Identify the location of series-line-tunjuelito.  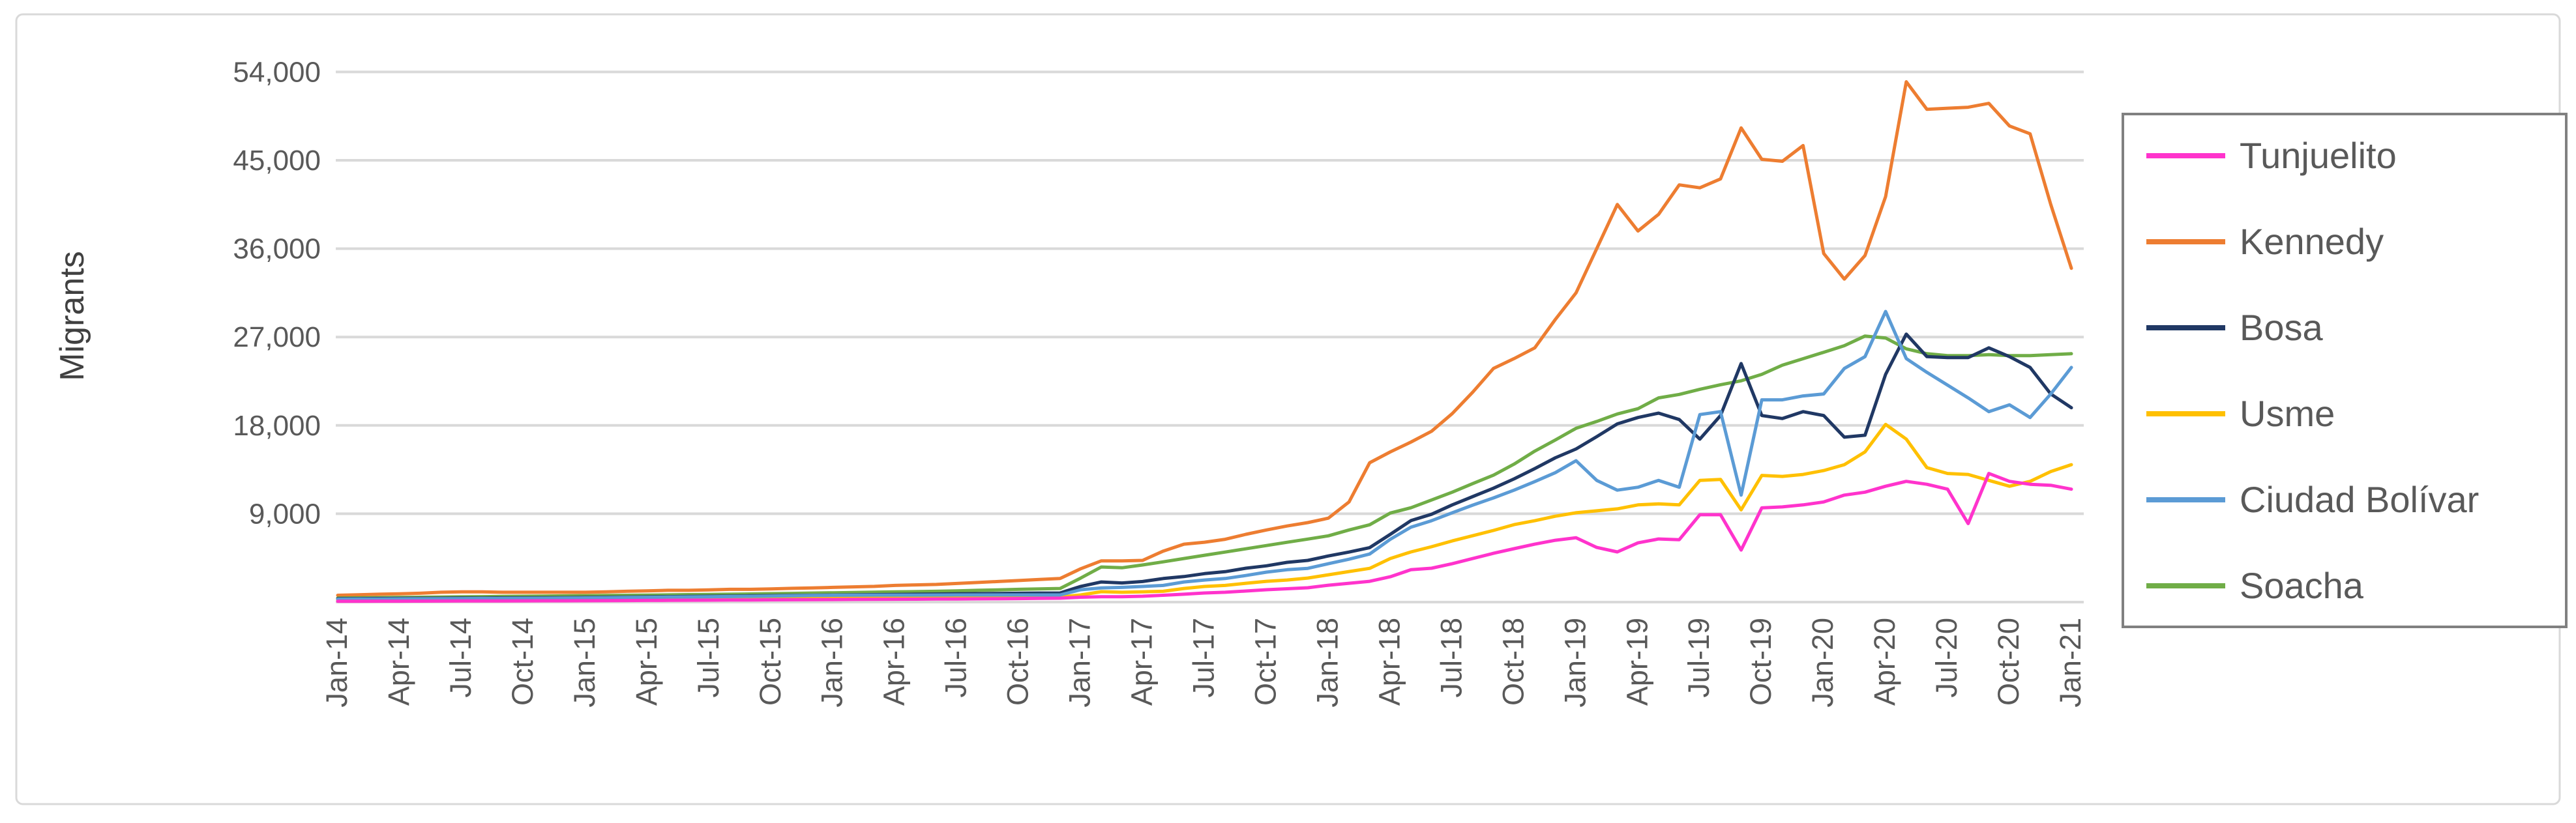
(1204, 537).